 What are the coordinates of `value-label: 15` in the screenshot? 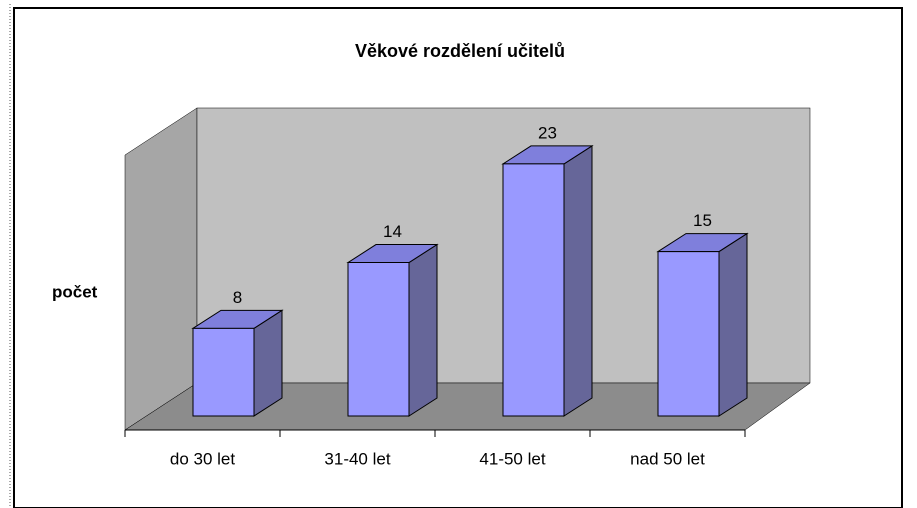 It's located at (702, 220).